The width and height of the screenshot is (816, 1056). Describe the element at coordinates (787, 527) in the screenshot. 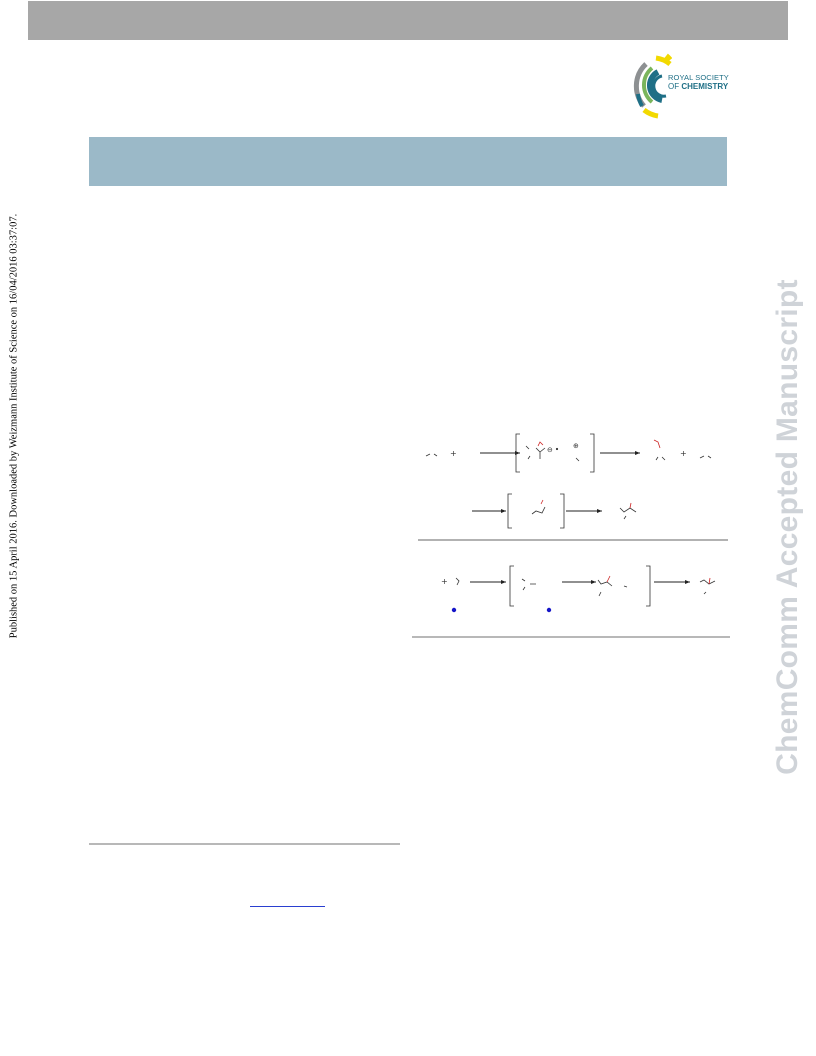

I see `watermark-text: ChemComm Accepted Manuscript` at that location.